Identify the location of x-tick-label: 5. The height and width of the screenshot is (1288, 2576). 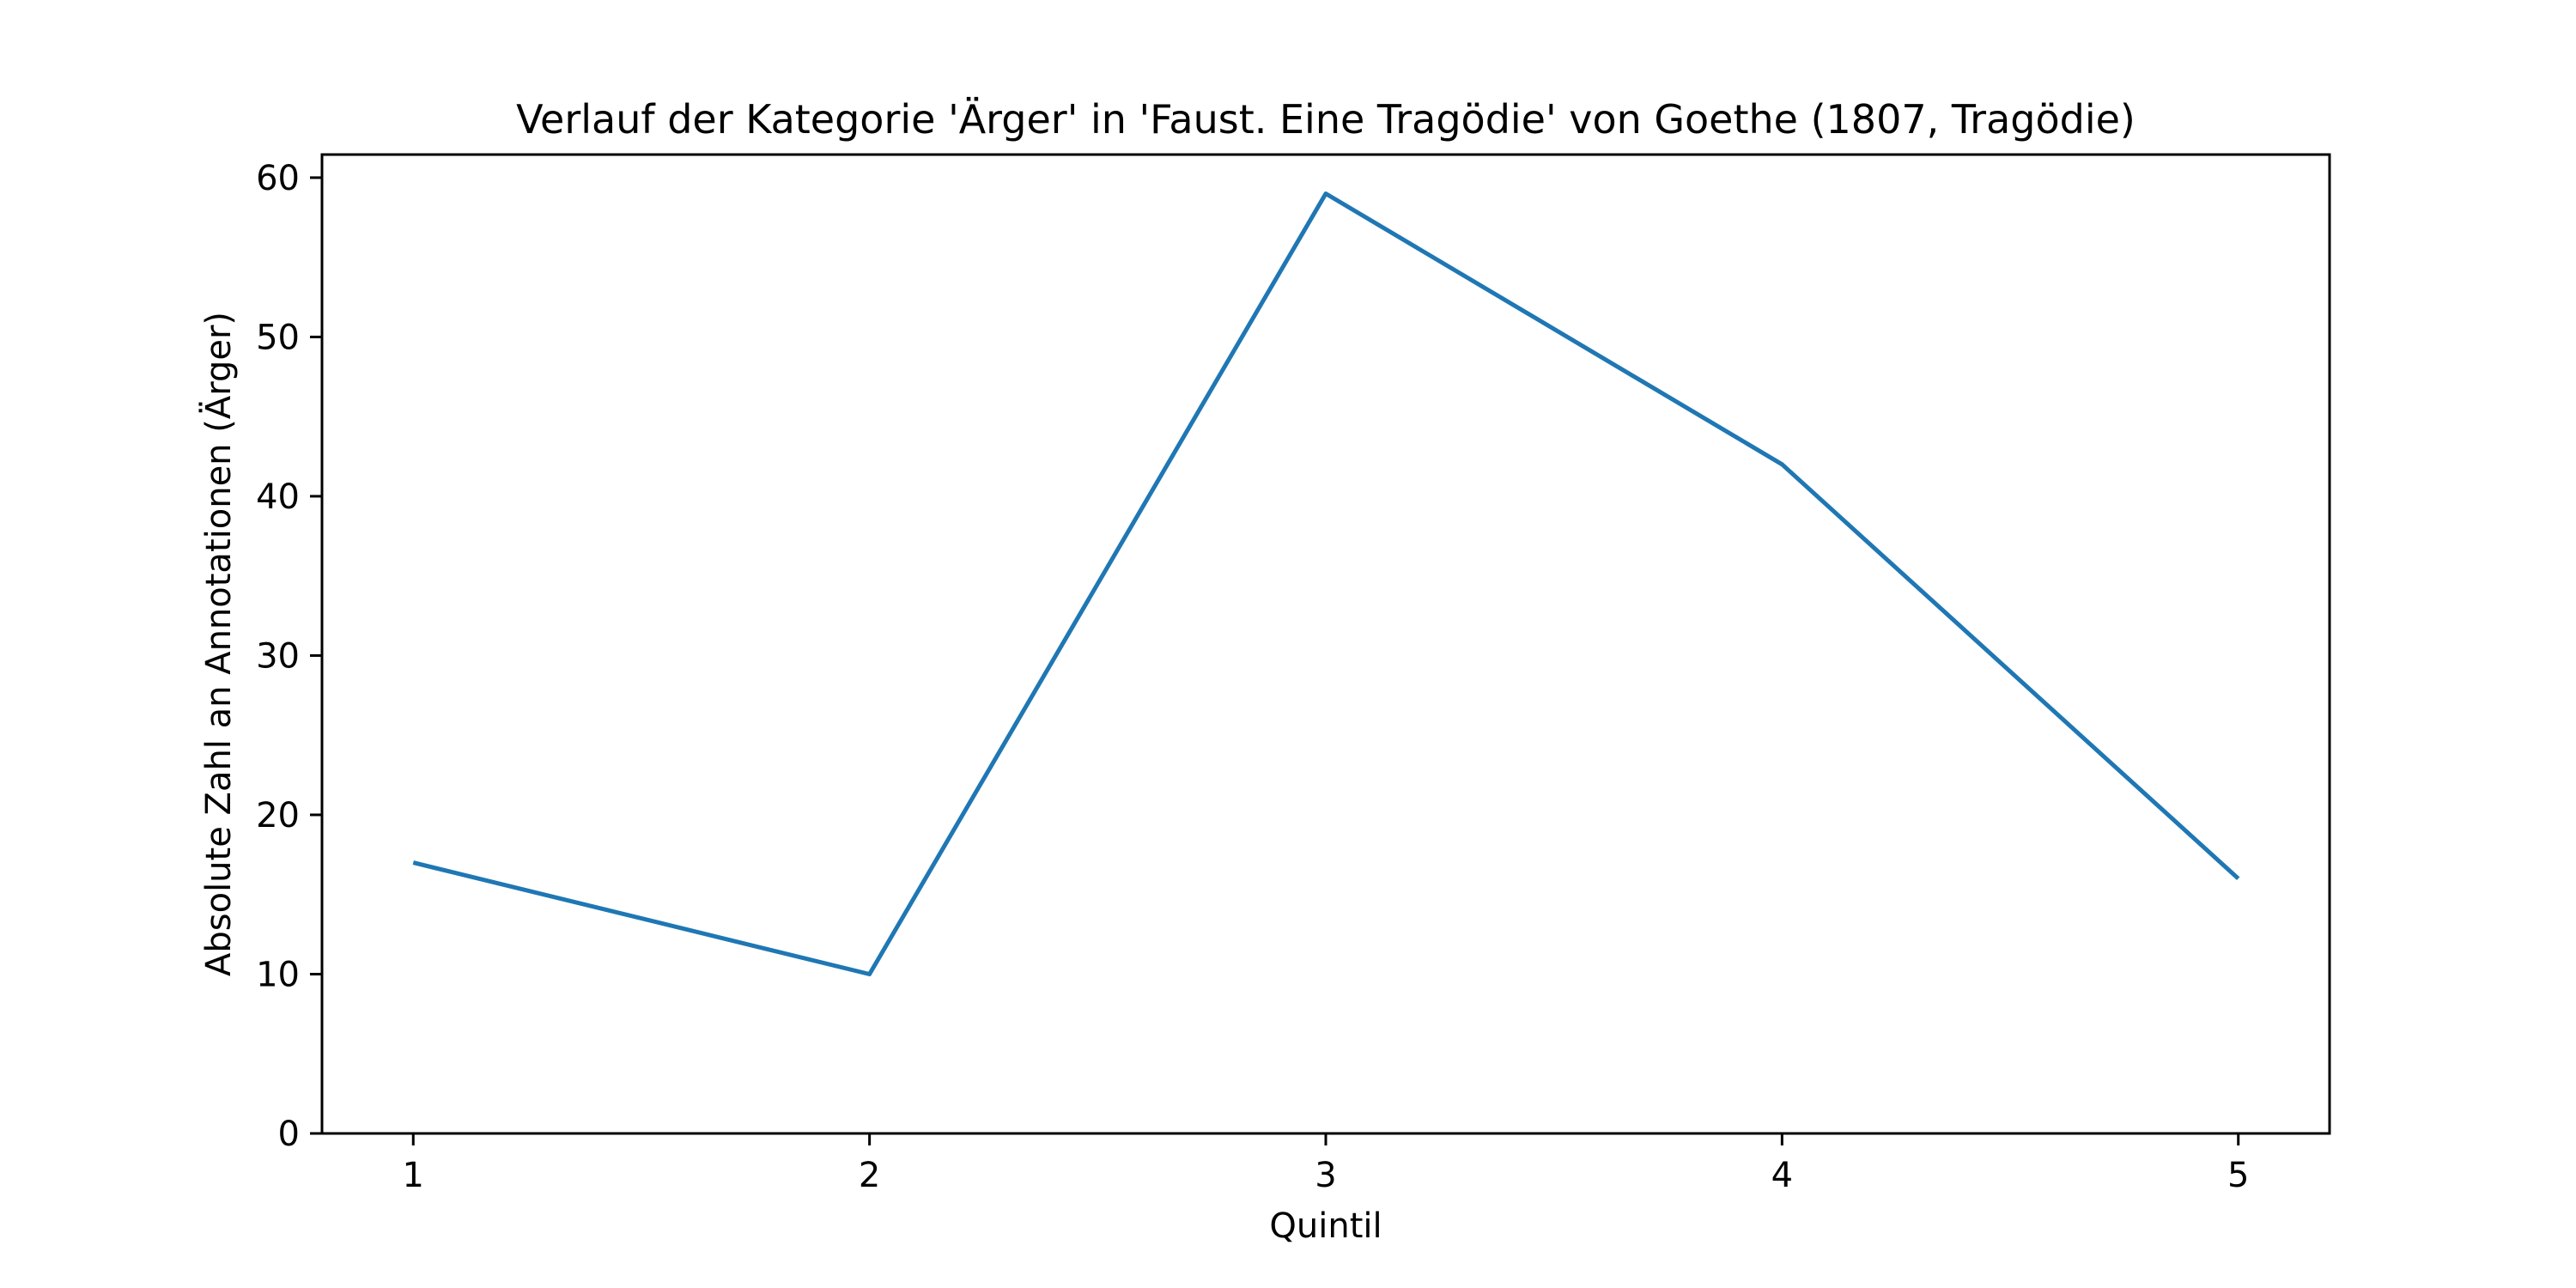
(2238, 1175).